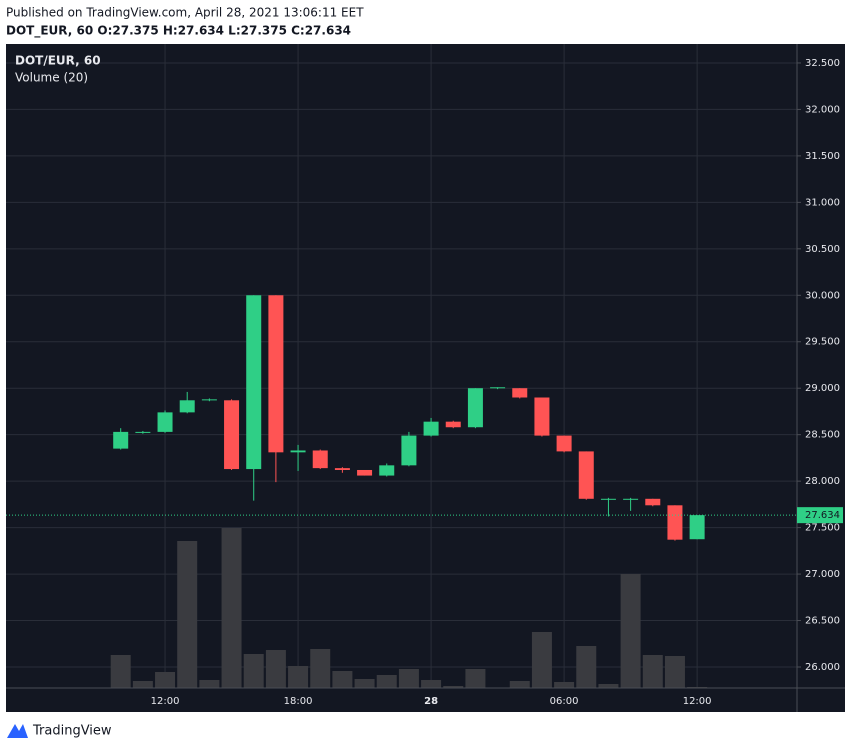 The width and height of the screenshot is (850, 753). Describe the element at coordinates (822, 202) in the screenshot. I see `y-tick-label: 31.000` at that location.